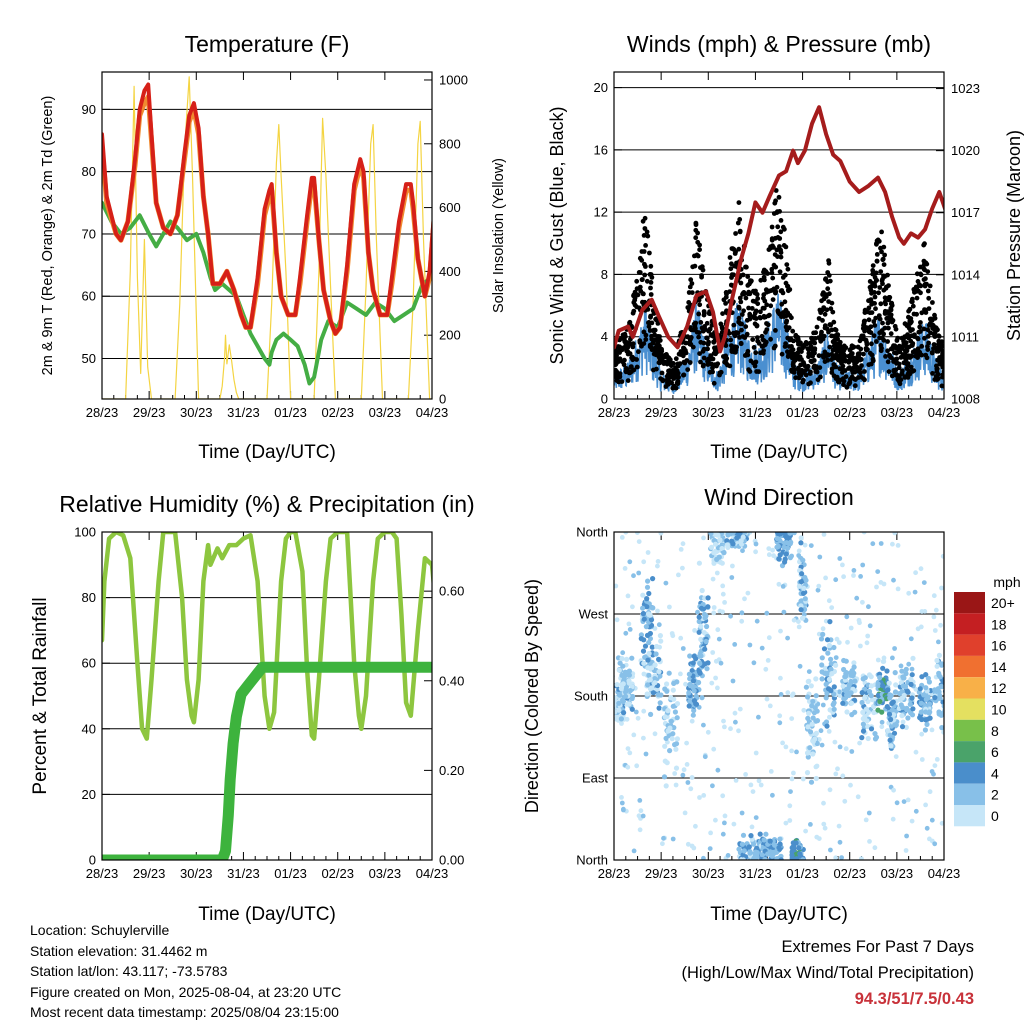 This screenshot has height=1024, width=1024. I want to click on winds-title: Winds (mph) & Pressure (mb), so click(779, 44).